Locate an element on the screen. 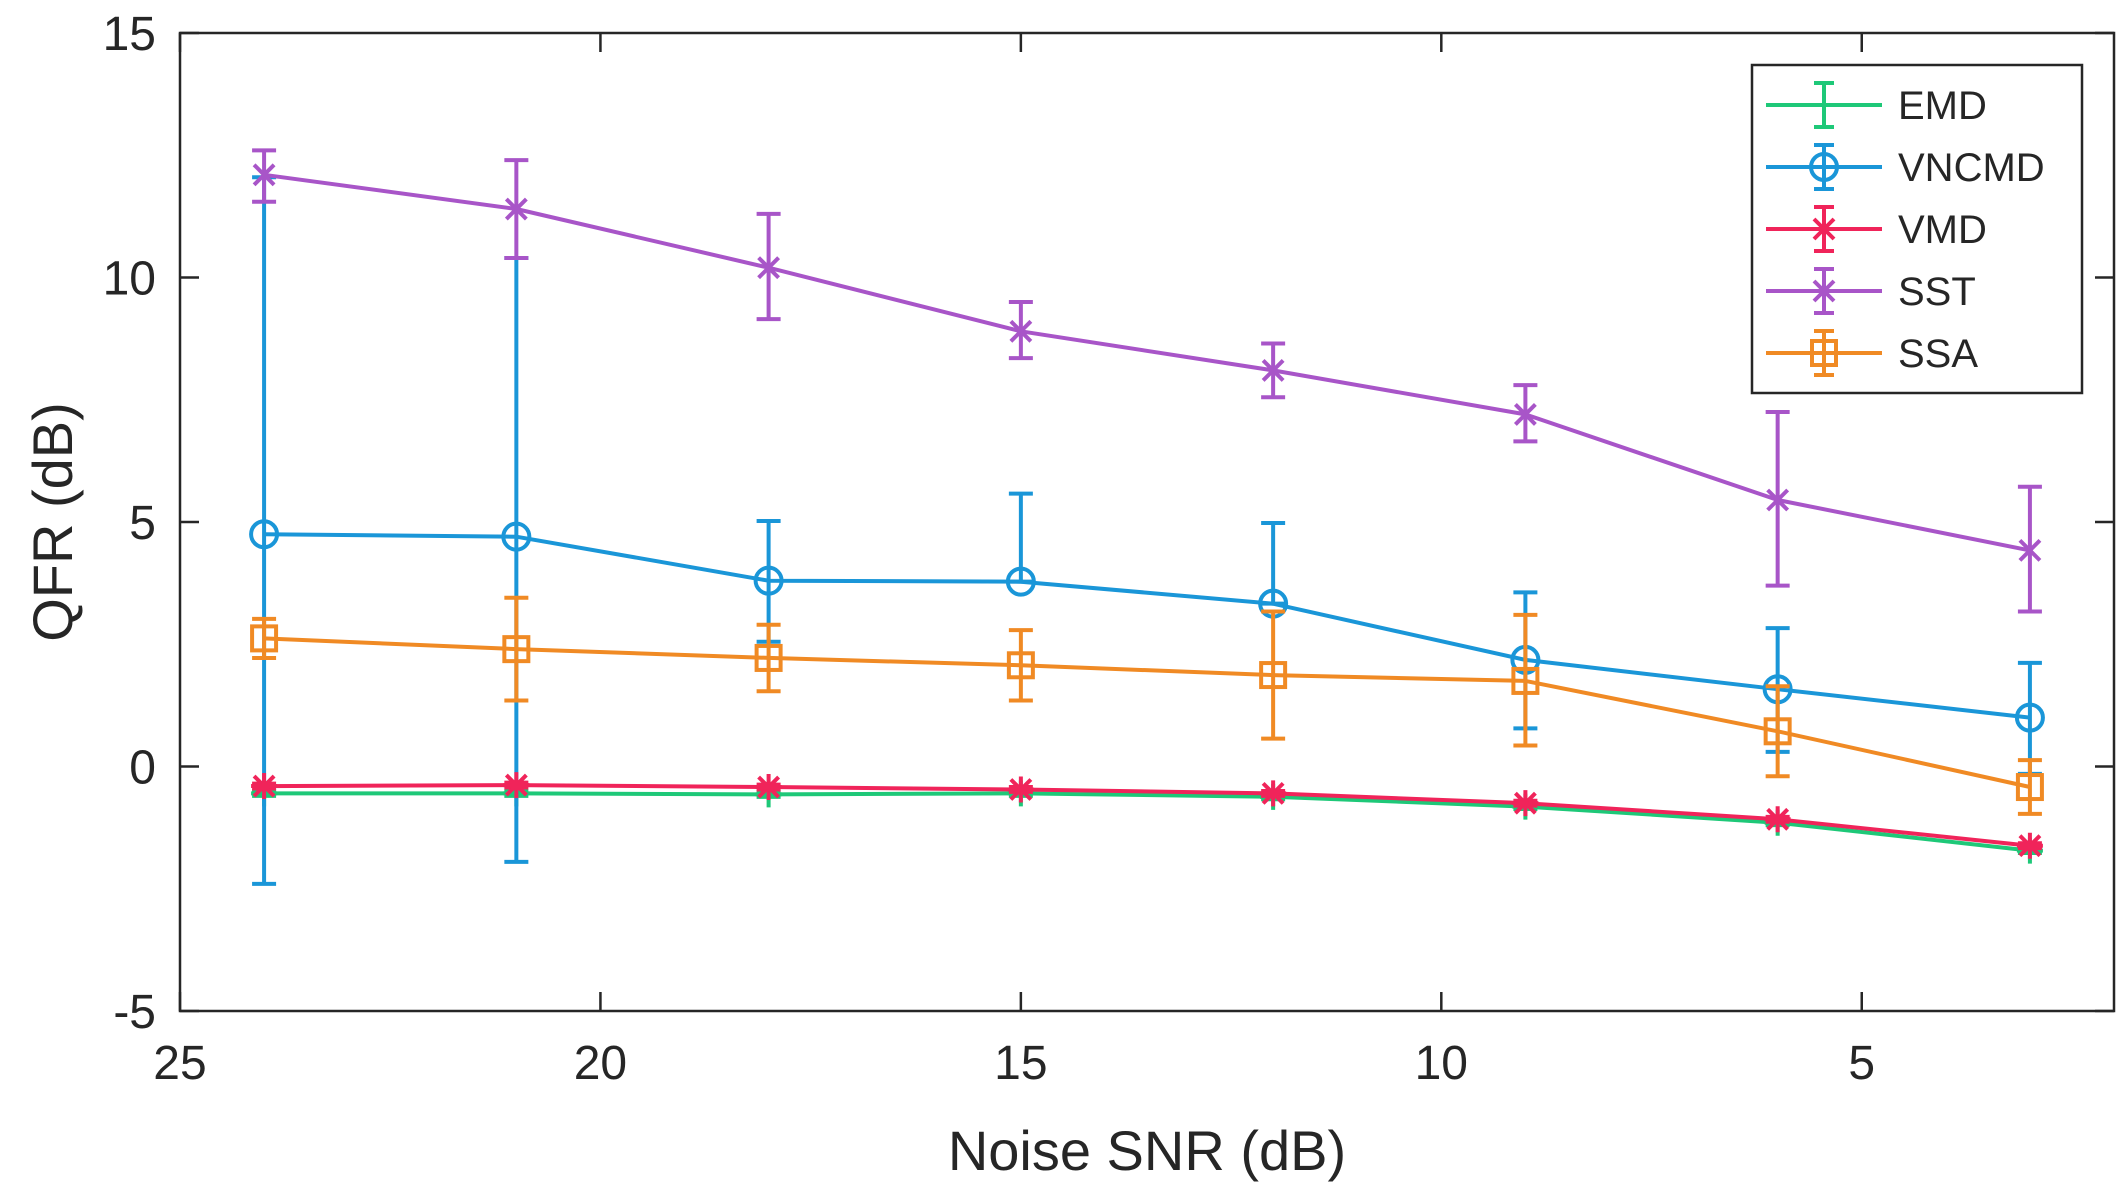 This screenshot has height=1187, width=2127. y-tick-label: 15 is located at coordinates (129, 34).